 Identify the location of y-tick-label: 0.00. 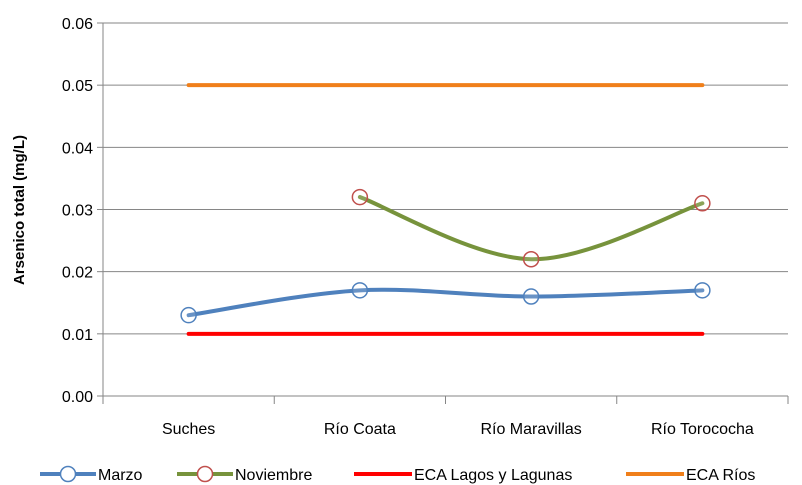
(77, 397).